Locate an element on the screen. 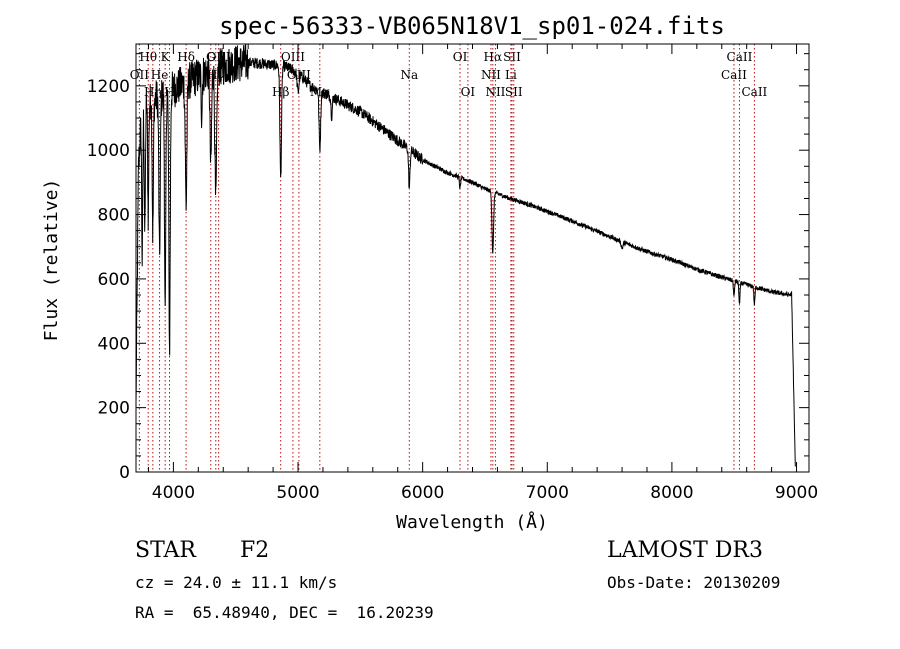  x-tick-label: 8000 is located at coordinates (671, 493).